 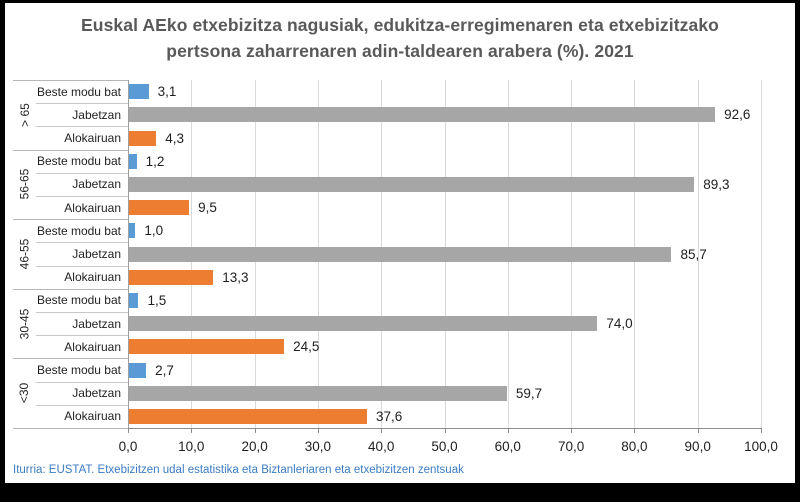 I want to click on x-tick-label: 70,0, so click(x=571, y=446).